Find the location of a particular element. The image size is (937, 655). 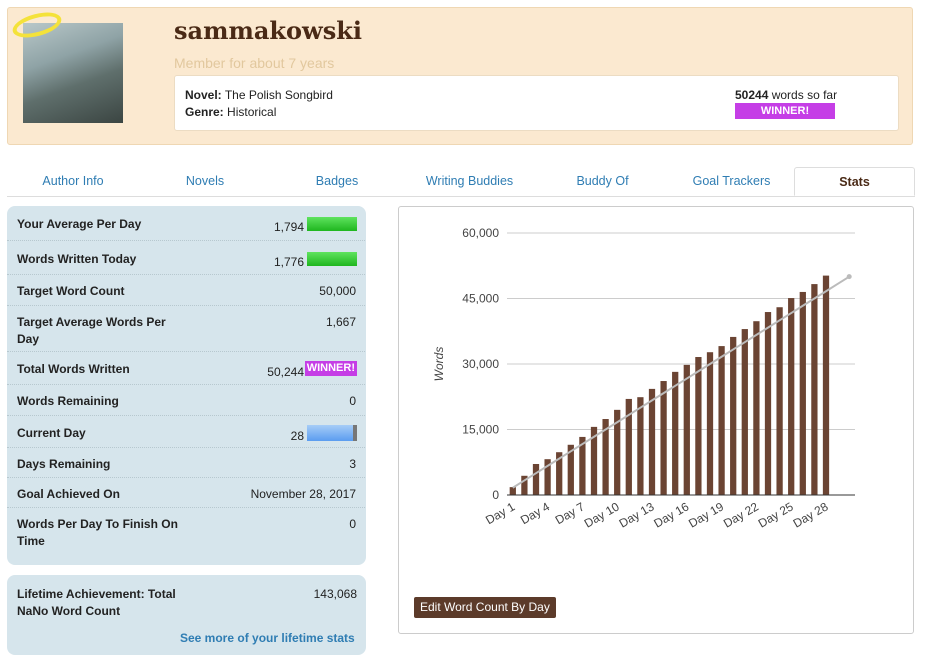

stat-value: 50,000 is located at coordinates (337, 291).